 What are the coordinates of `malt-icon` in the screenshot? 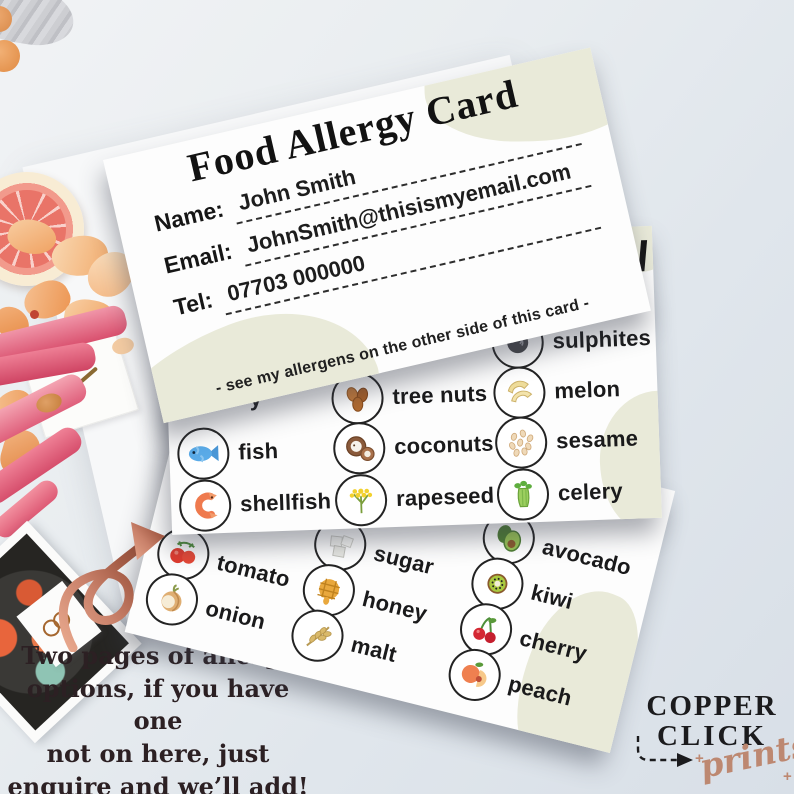 It's located at (317, 636).